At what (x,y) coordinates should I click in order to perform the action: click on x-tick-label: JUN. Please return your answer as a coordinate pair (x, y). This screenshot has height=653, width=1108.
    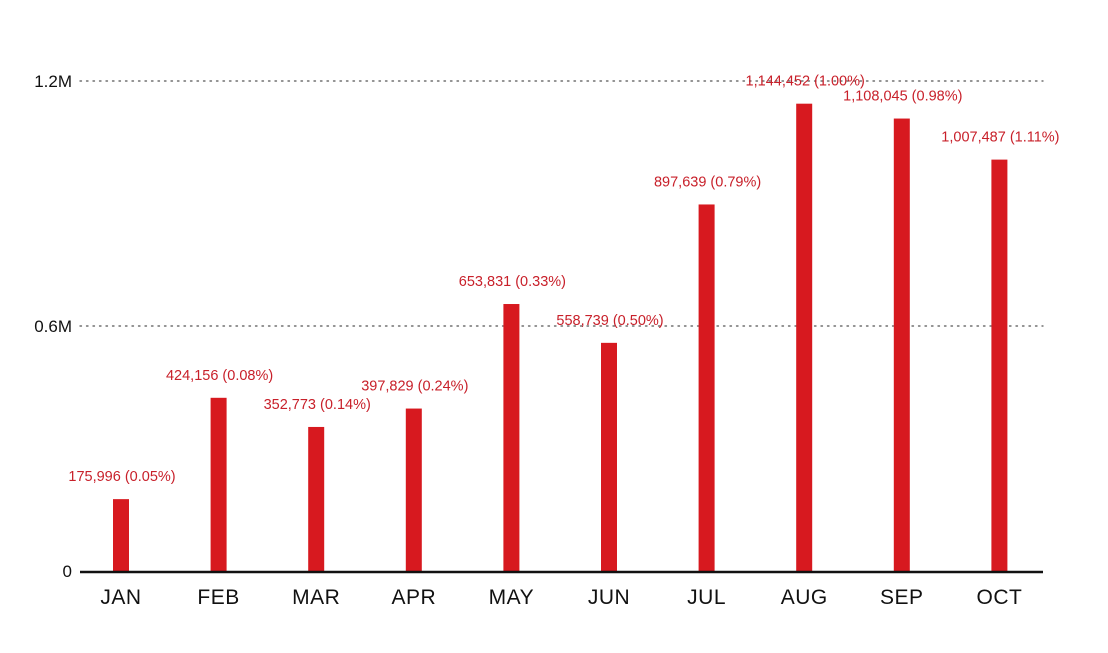
    Looking at the image, I should click on (609, 597).